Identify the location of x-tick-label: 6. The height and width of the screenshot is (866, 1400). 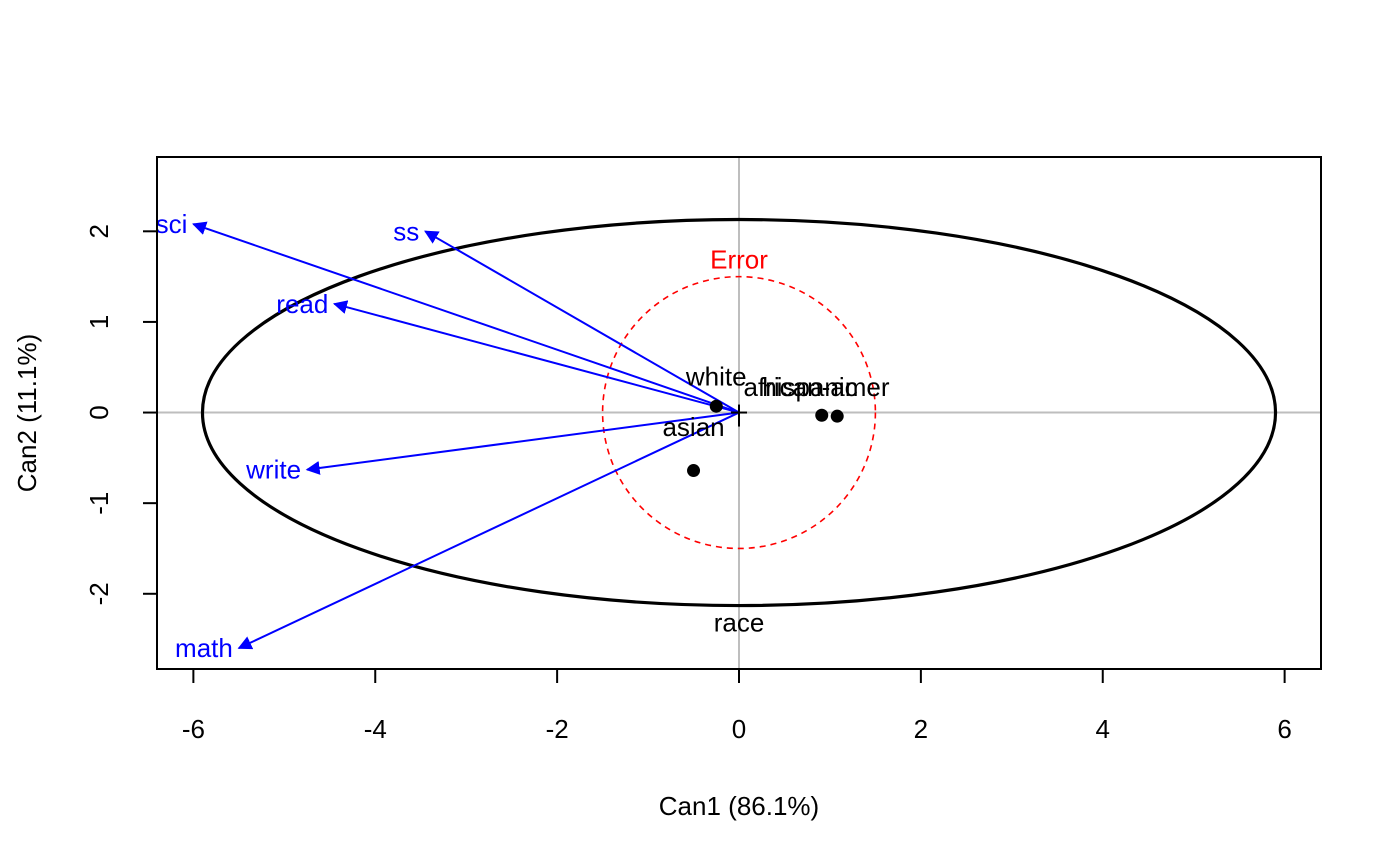
(1284, 729).